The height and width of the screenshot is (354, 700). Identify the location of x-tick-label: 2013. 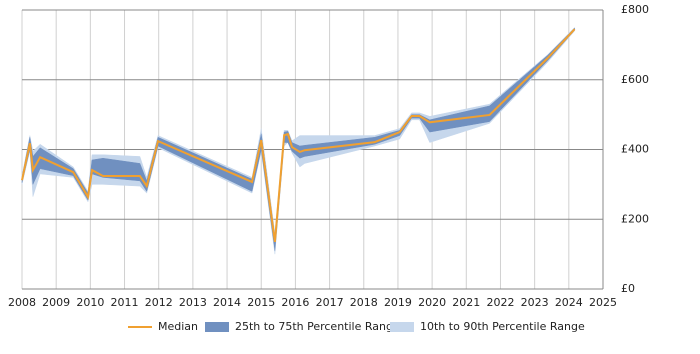
(193, 302).